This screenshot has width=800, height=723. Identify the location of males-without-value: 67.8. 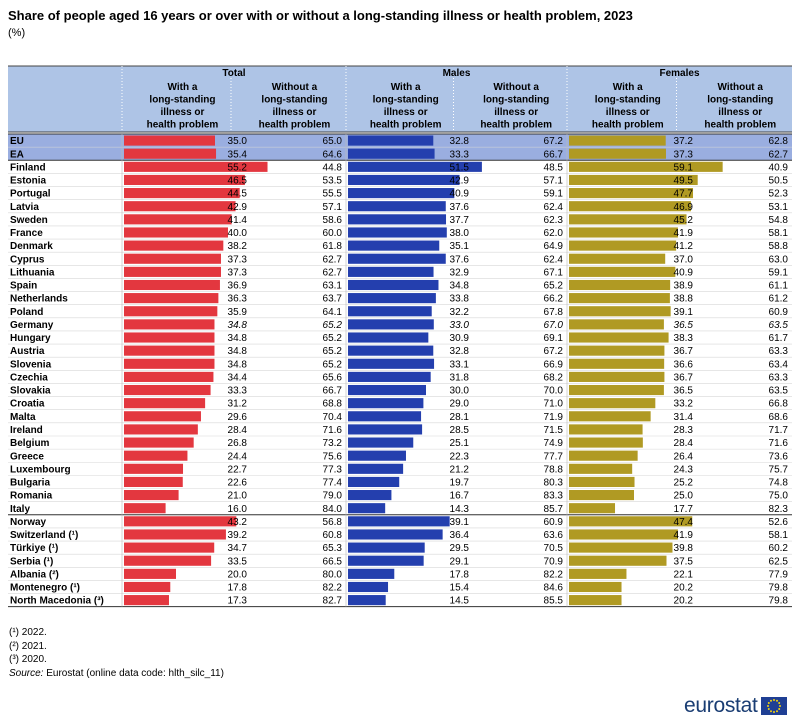
(554, 312).